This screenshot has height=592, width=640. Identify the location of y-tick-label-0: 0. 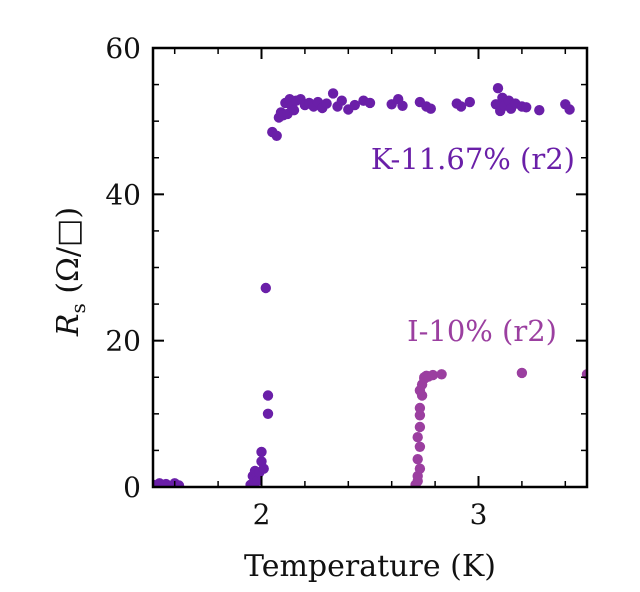
(132, 487).